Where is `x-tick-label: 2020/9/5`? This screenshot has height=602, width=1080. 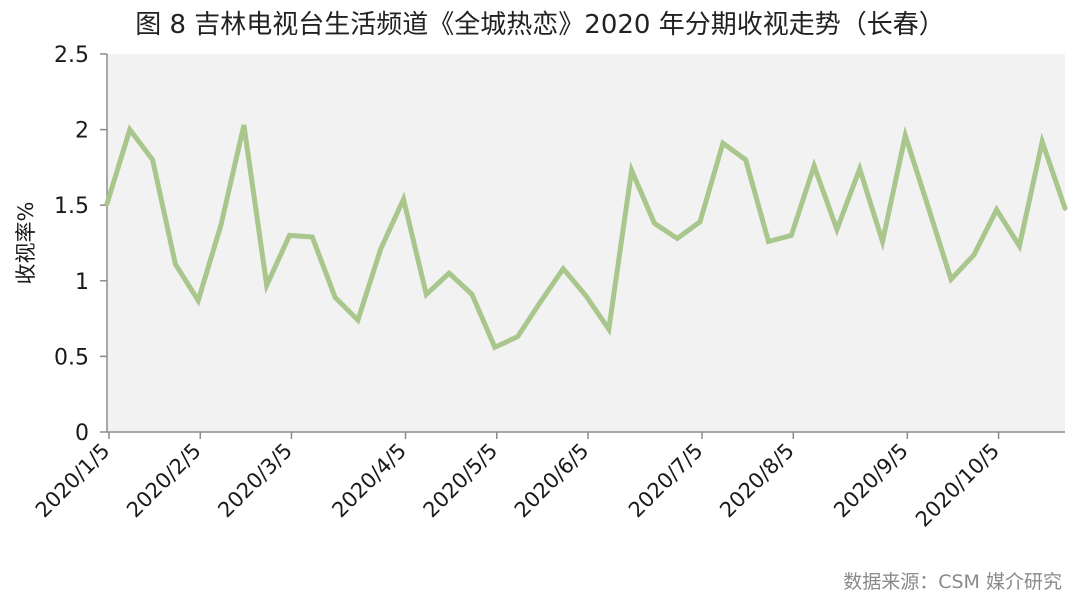
x-tick-label: 2020/9/5 is located at coordinates (871, 481).